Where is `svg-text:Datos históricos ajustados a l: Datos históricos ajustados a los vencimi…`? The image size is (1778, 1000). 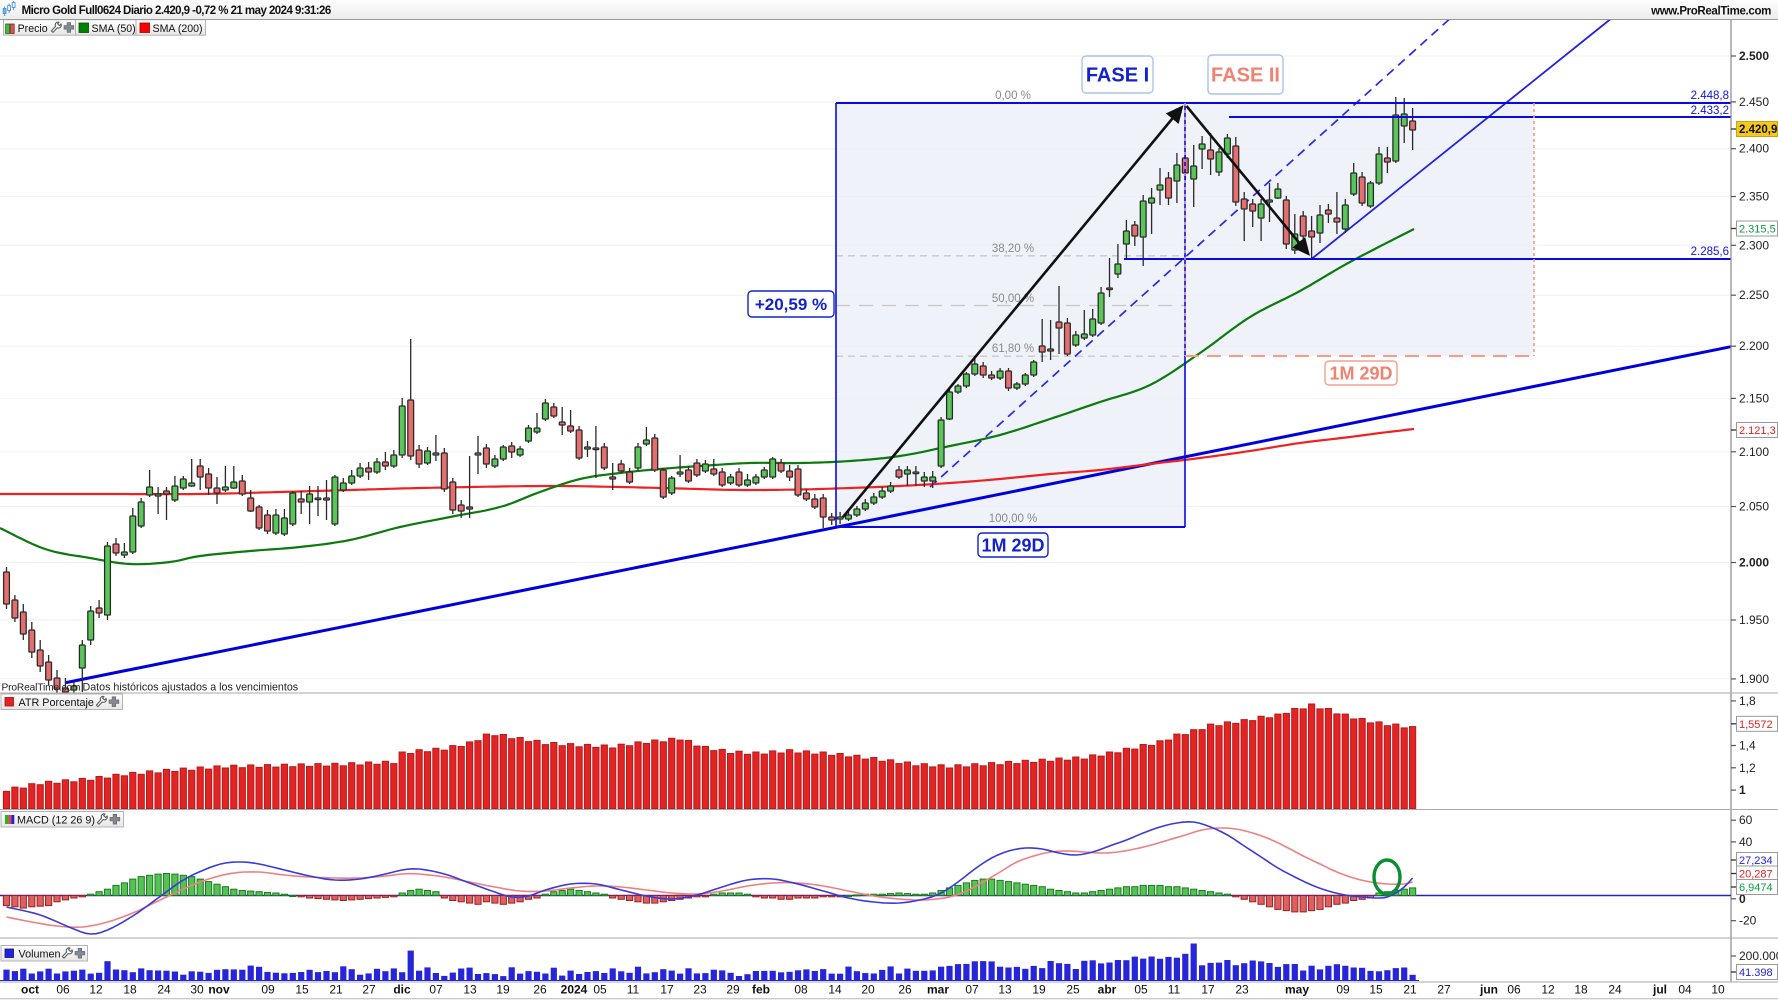 svg-text:Datos históricos ajustados a l: Datos históricos ajustados a los vencimi… is located at coordinates (191, 688).